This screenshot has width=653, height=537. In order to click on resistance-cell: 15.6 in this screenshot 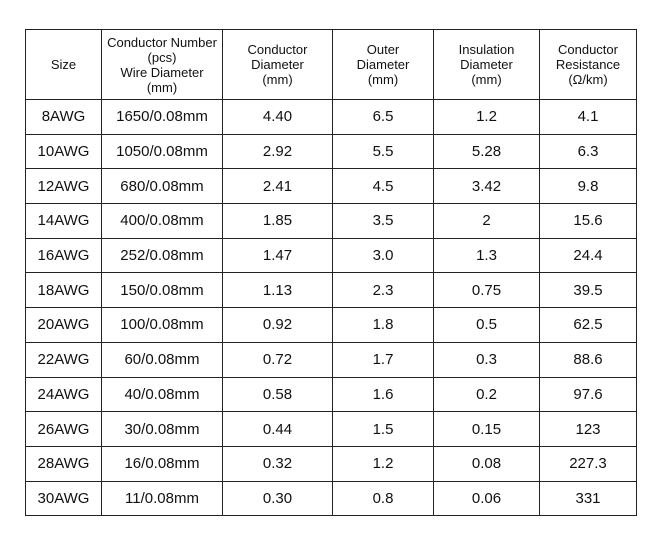, I will do `click(588, 221)`.